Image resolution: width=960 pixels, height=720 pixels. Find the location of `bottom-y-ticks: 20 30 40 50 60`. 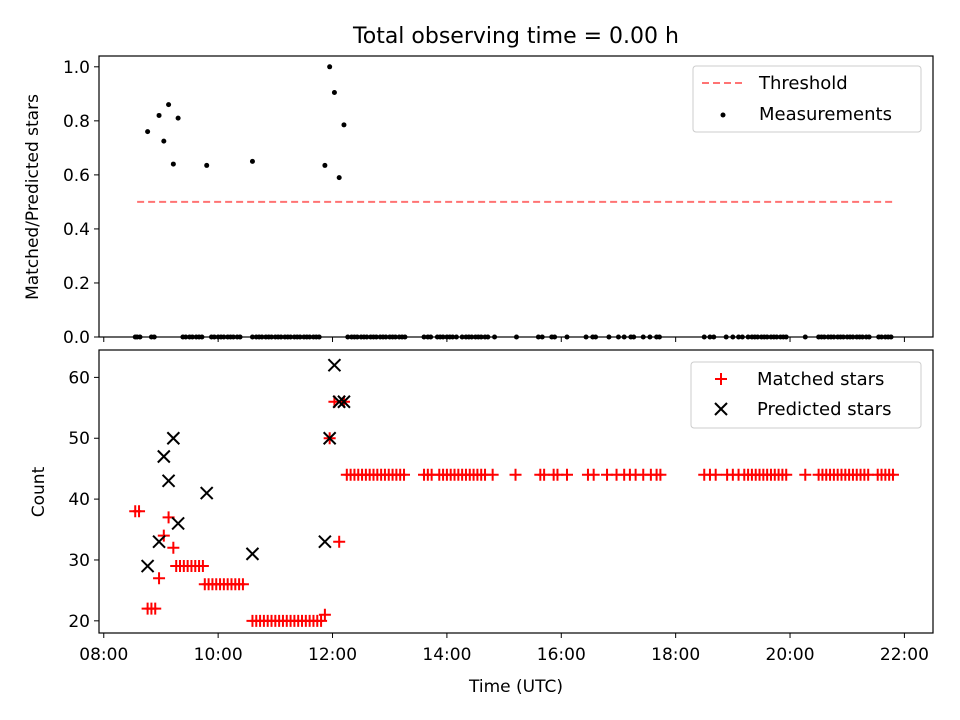

bottom-y-ticks: 20 30 40 50 60 is located at coordinates (83, 500).